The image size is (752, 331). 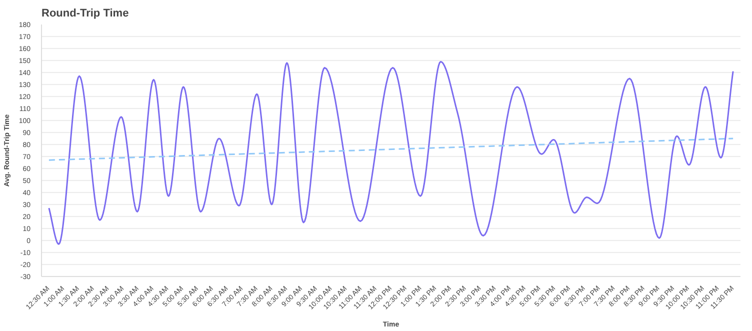 I want to click on chart-title: Round-Trip Time, so click(x=85, y=14).